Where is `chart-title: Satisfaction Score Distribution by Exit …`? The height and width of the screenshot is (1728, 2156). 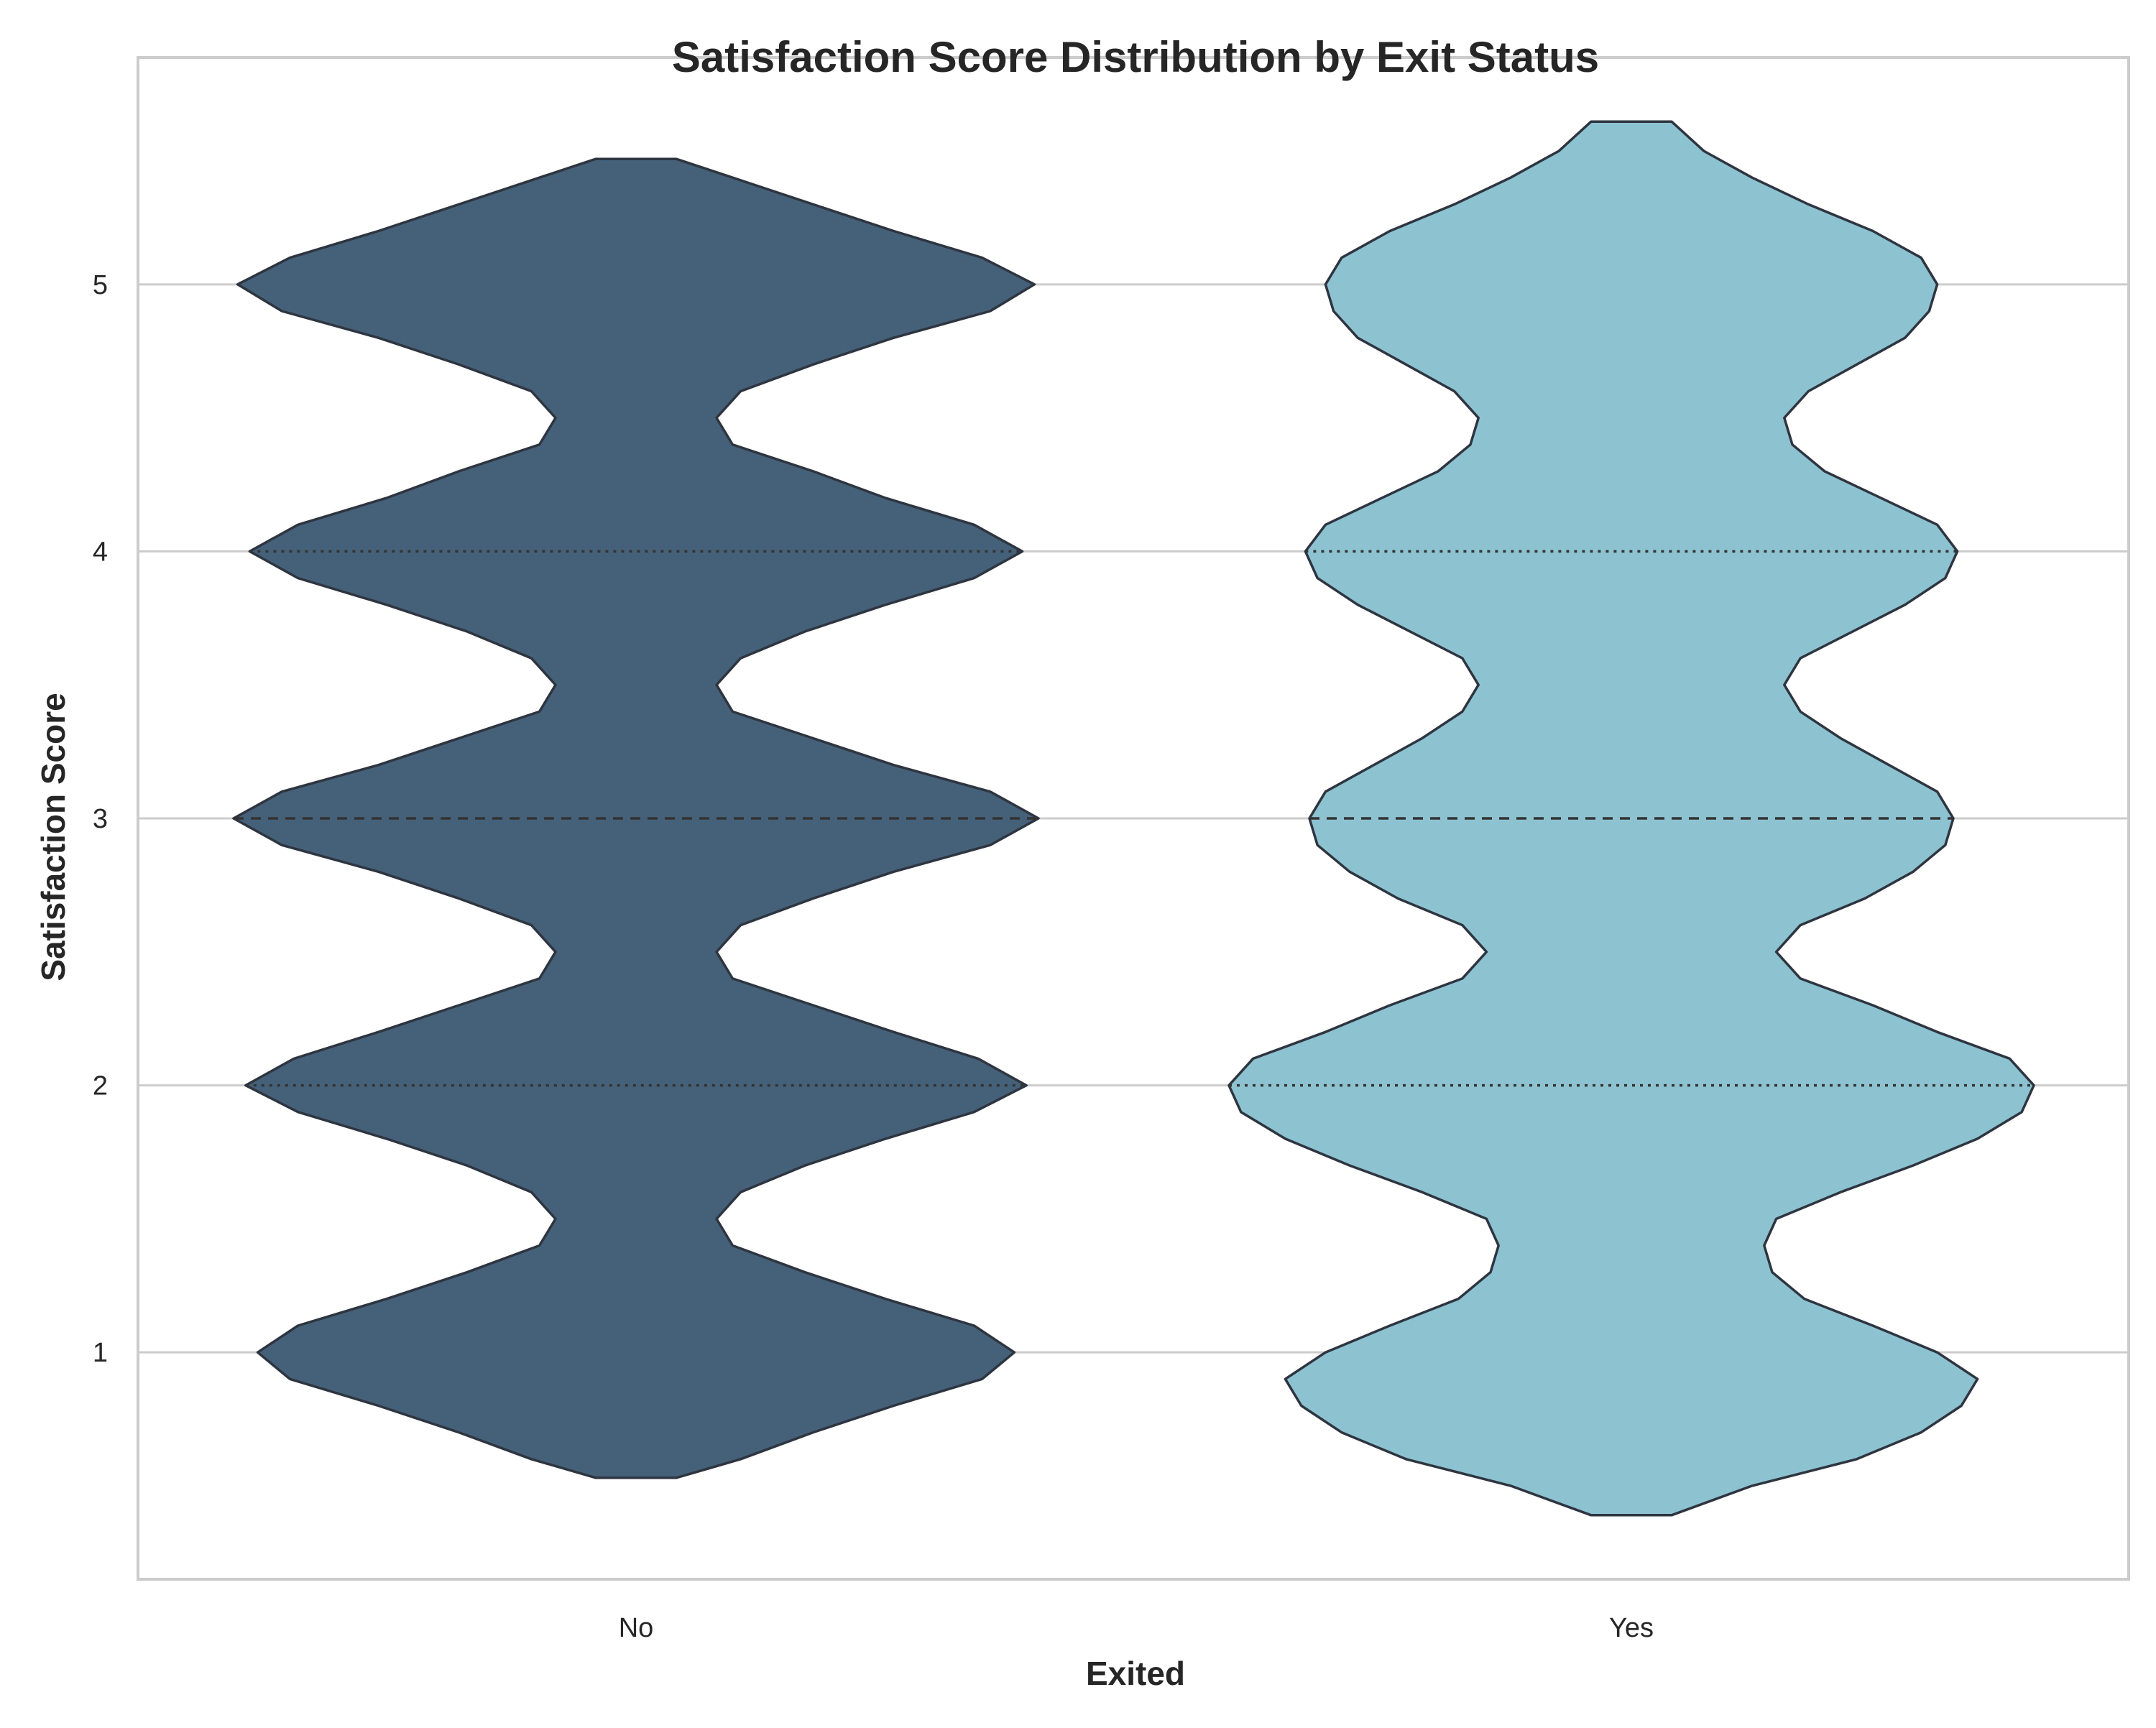 chart-title: Satisfaction Score Distribution by Exit … is located at coordinates (1136, 57).